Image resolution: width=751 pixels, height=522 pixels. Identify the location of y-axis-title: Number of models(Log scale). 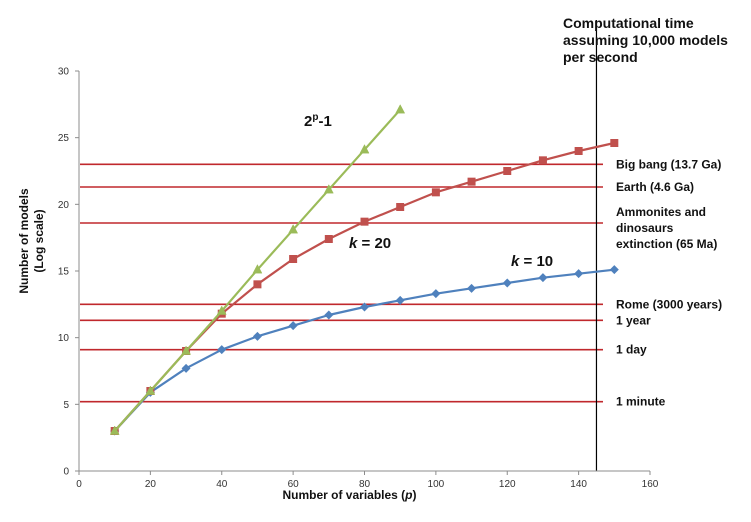
(31, 241).